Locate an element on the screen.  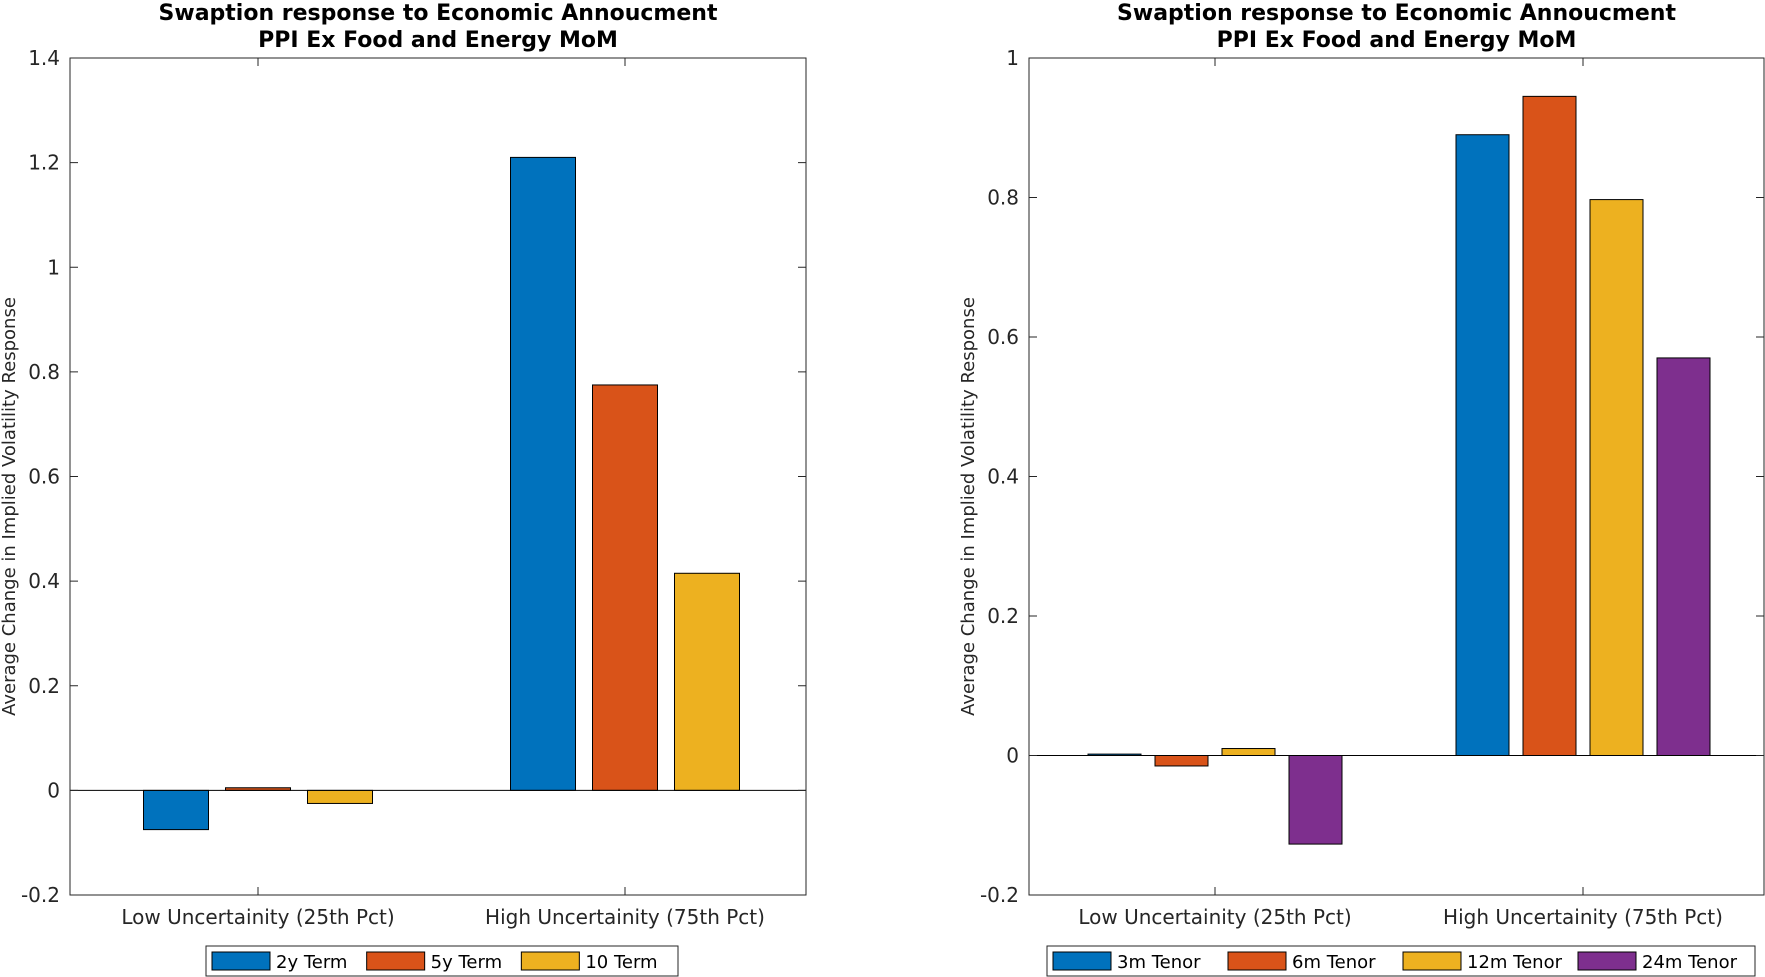
legend: 2y Term 5y Term 10 Term is located at coordinates (442, 961).